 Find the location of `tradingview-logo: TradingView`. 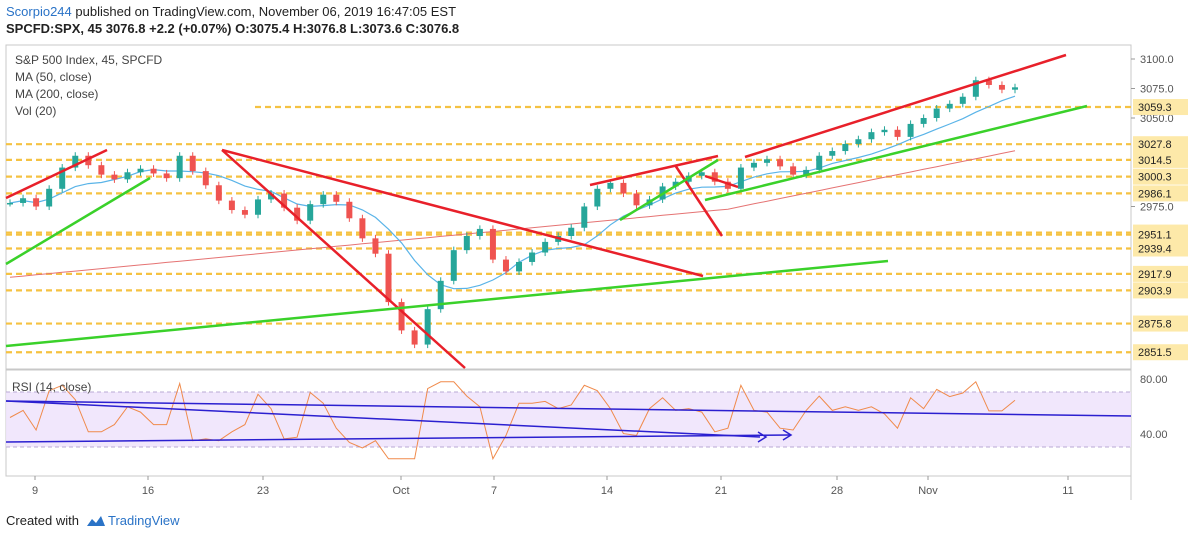

tradingview-logo: TradingView is located at coordinates (132, 520).